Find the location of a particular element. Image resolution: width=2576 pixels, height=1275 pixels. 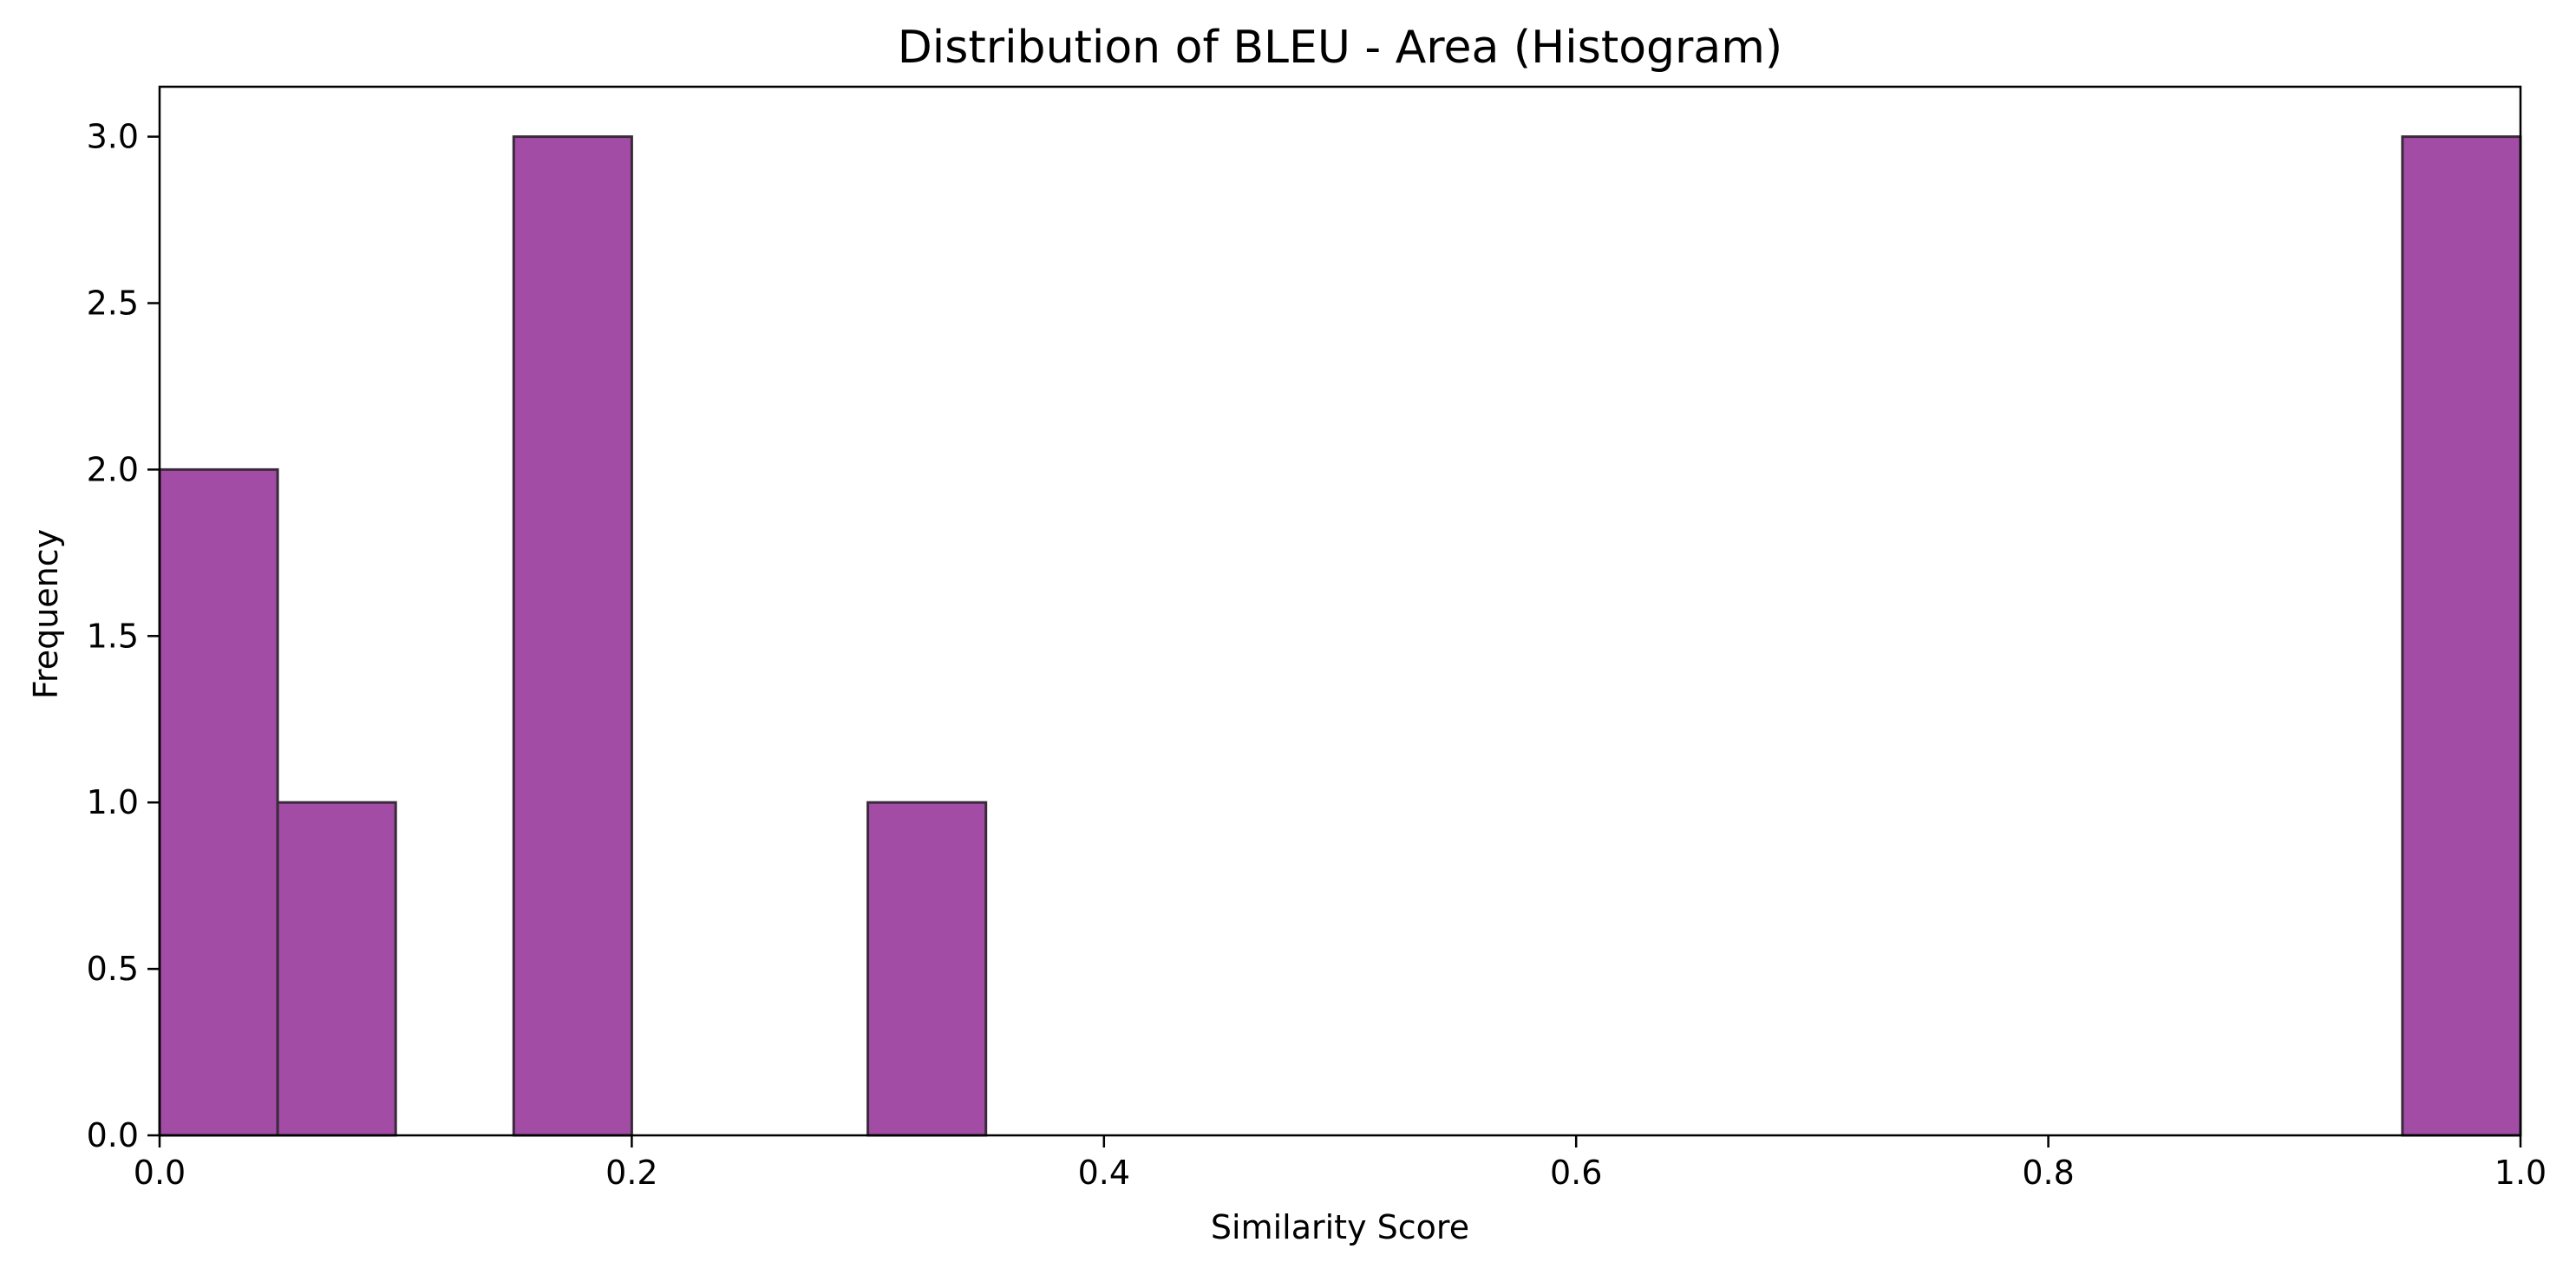

x-tick-label: 0.0 is located at coordinates (160, 1173).